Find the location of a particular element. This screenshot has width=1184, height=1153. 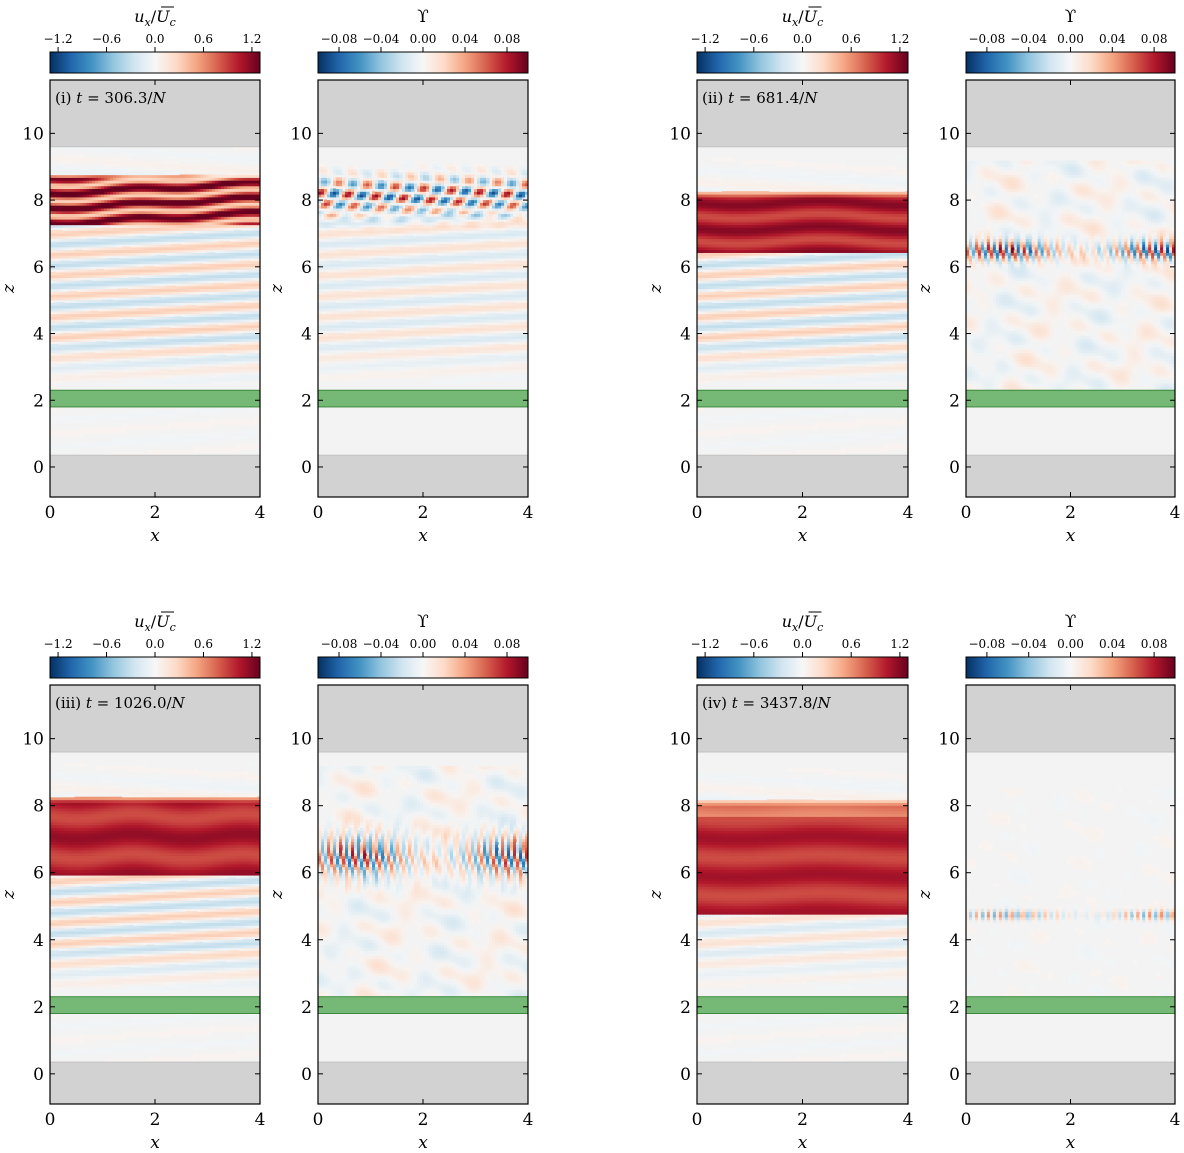

panel-prefix: (iii) is located at coordinates (68, 703).